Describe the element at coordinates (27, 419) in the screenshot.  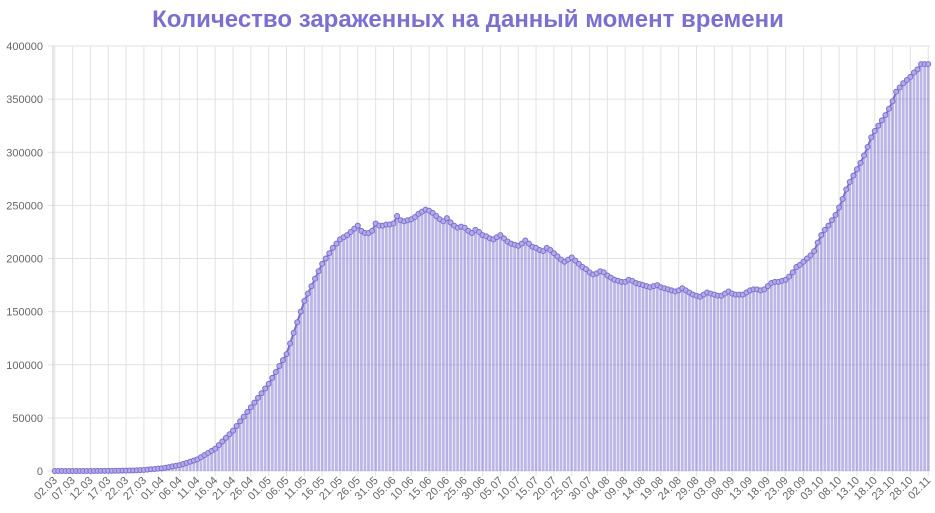
I see `y-tick-label: 50000` at that location.